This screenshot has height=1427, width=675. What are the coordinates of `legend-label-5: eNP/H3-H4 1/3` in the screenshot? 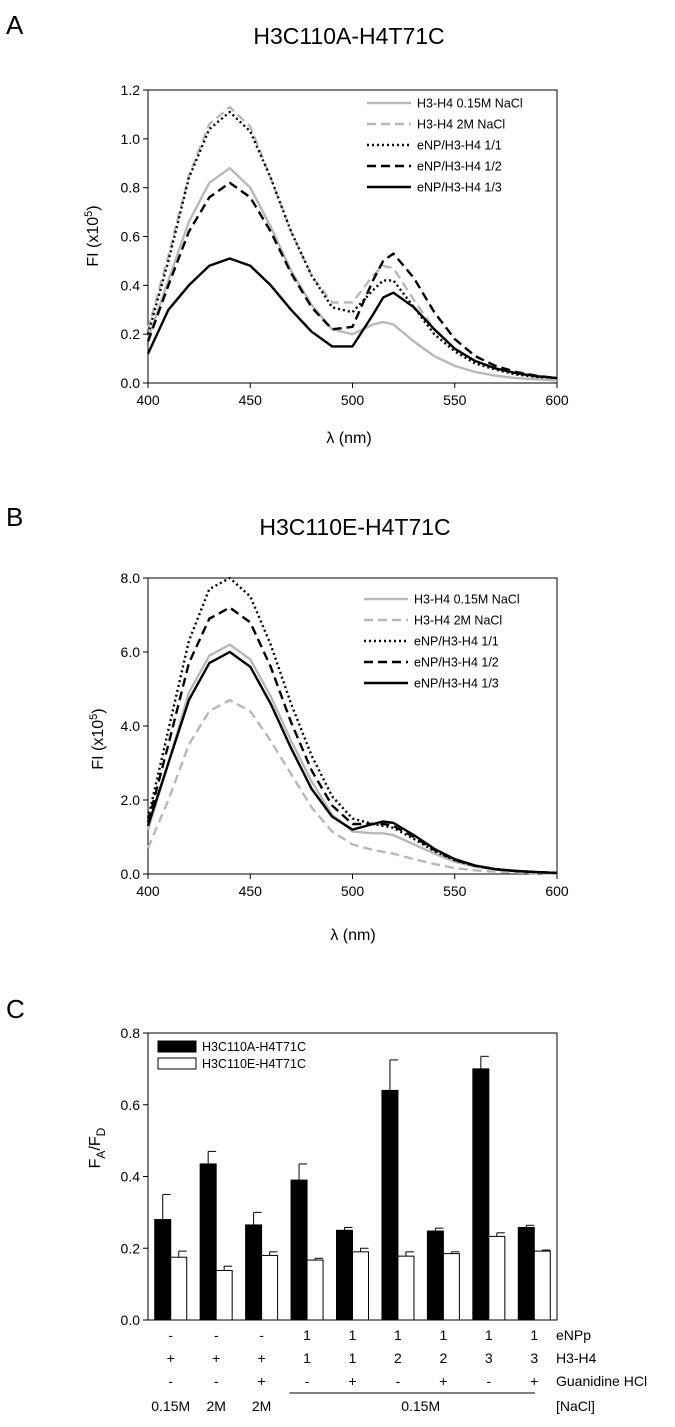 It's located at (456, 684).